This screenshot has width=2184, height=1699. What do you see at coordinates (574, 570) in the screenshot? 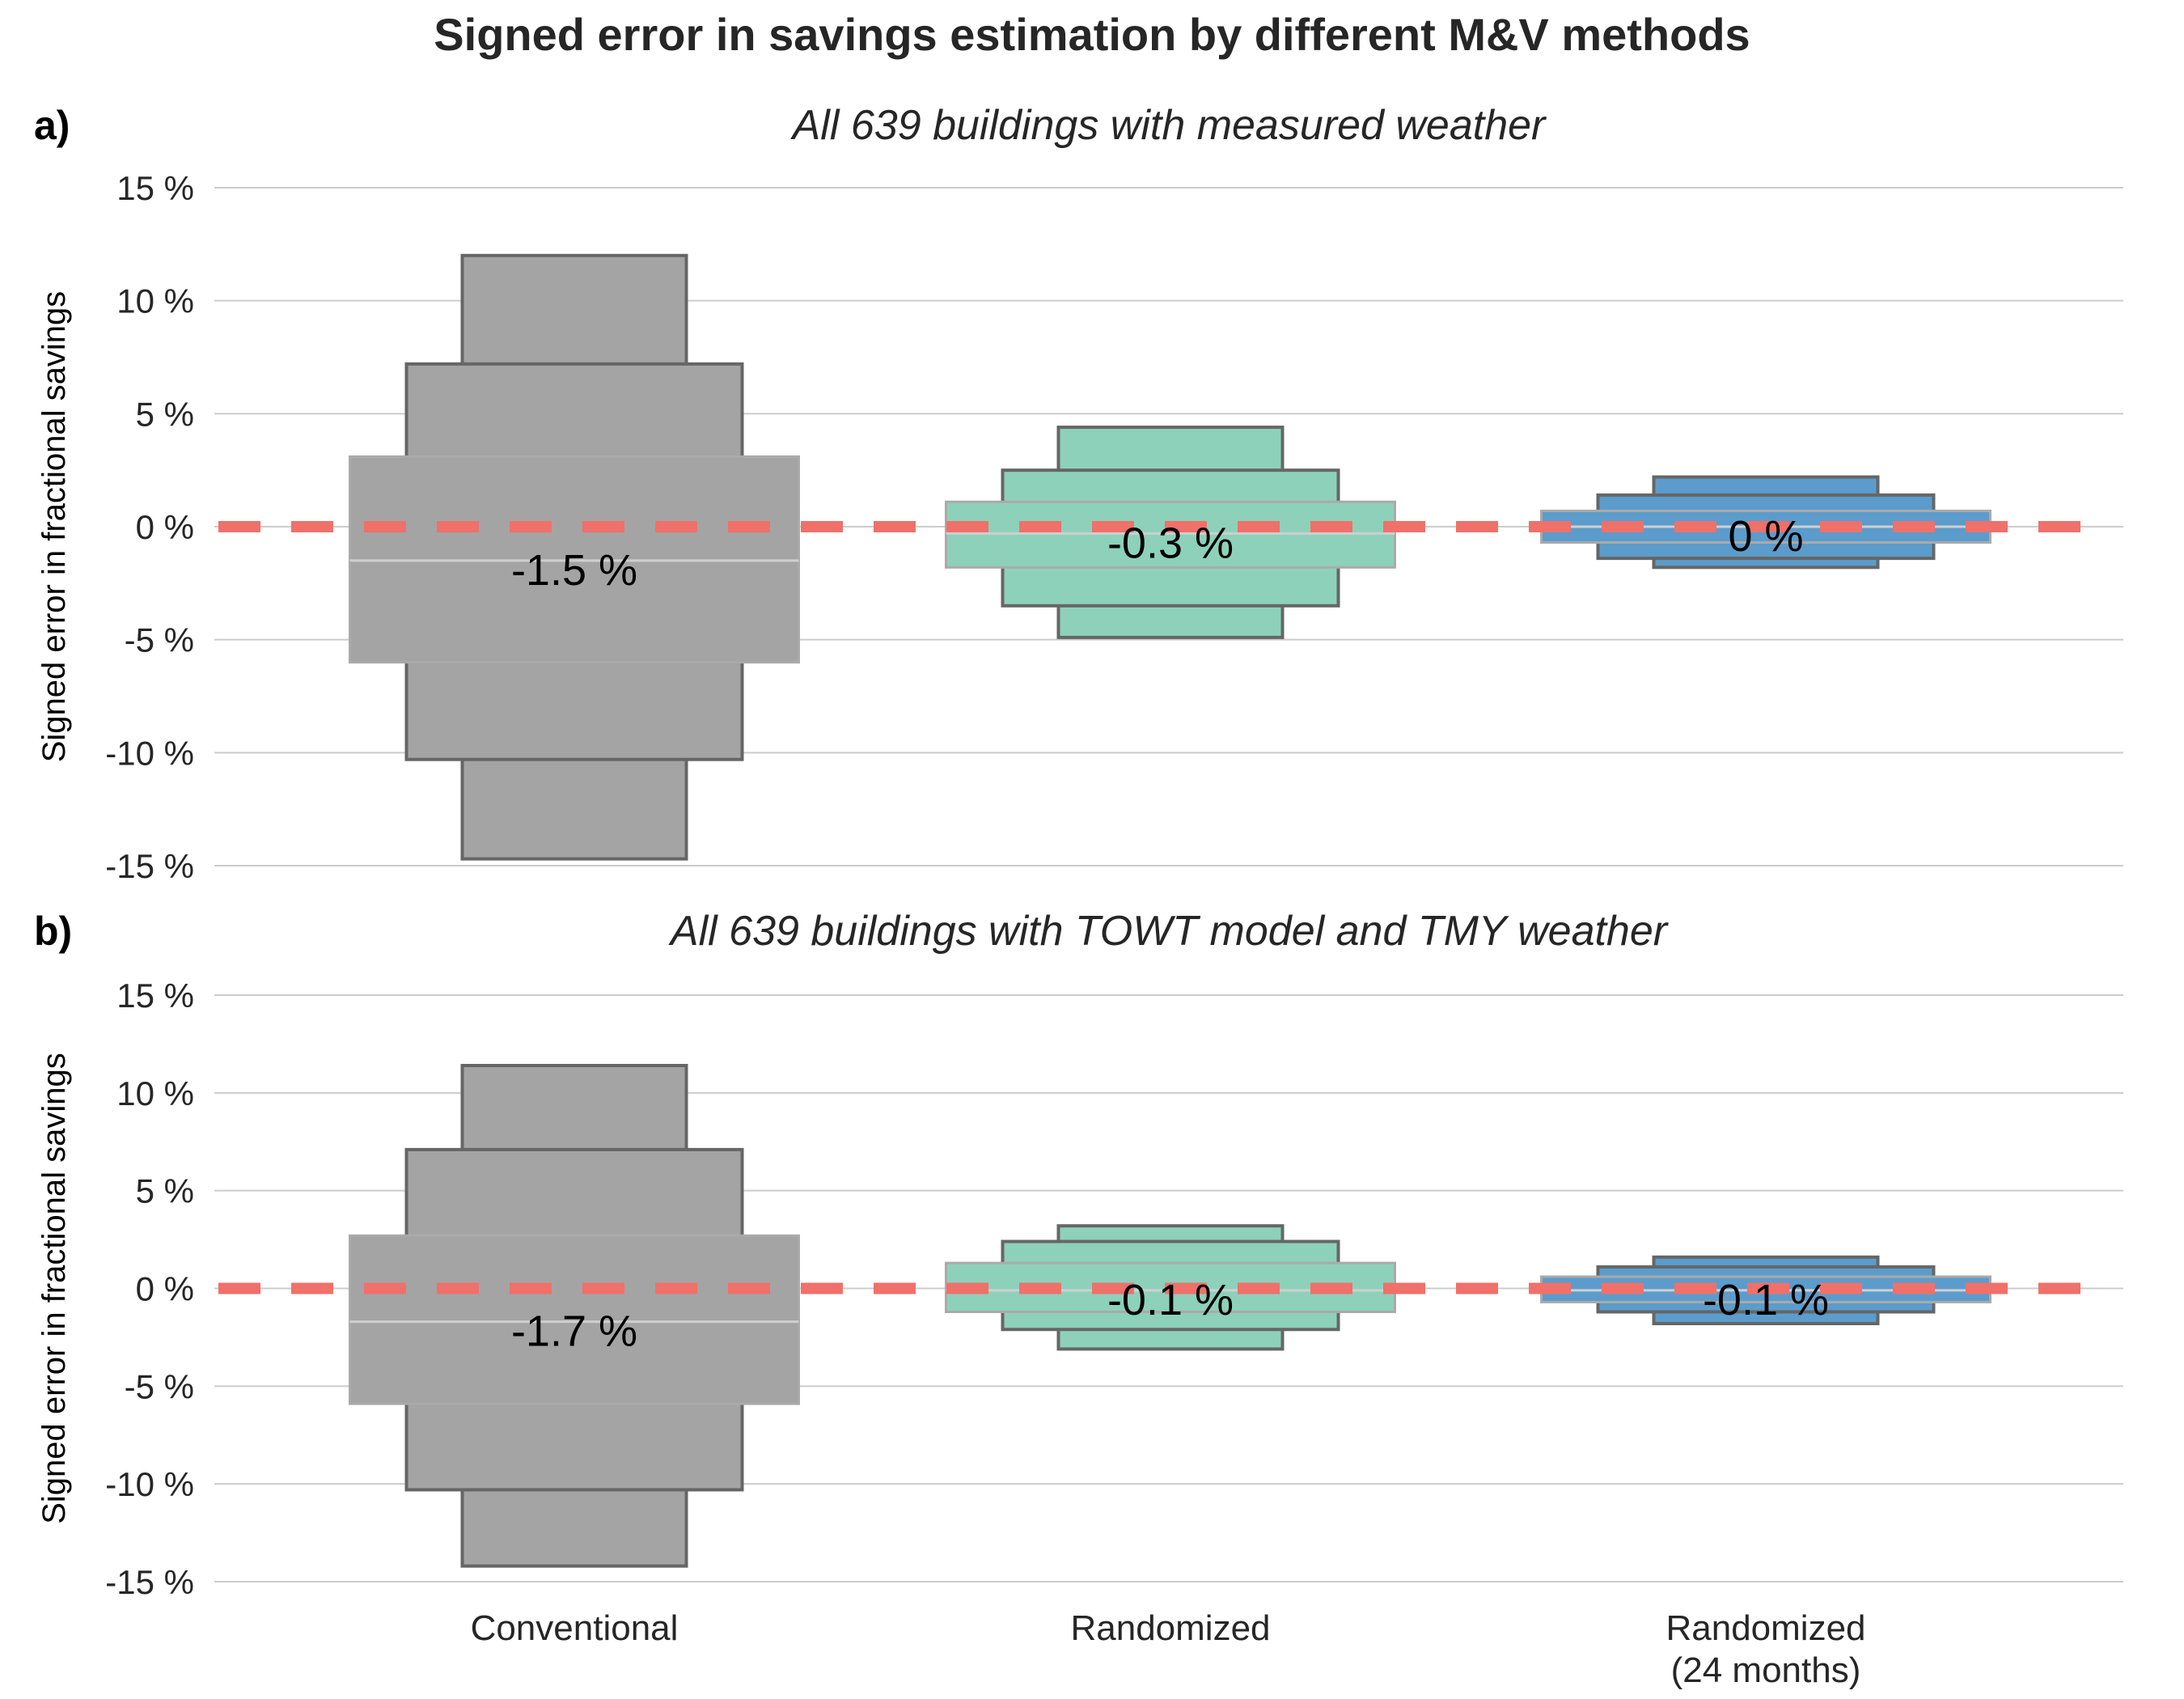
I see `median-label: -1.5 %` at bounding box center [574, 570].